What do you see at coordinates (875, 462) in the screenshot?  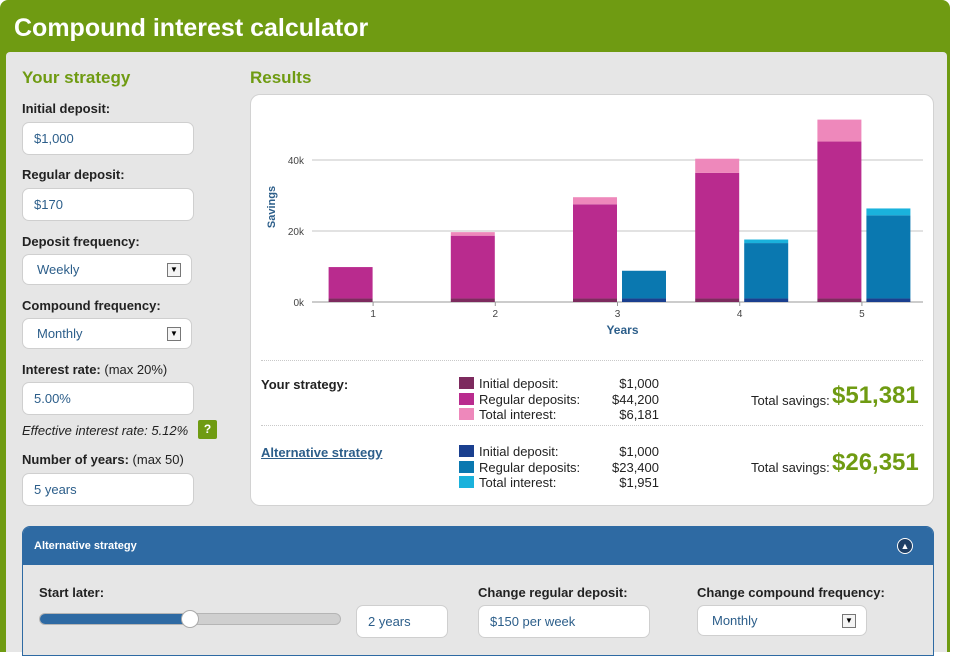 I see `alt-total-value: $26,351` at bounding box center [875, 462].